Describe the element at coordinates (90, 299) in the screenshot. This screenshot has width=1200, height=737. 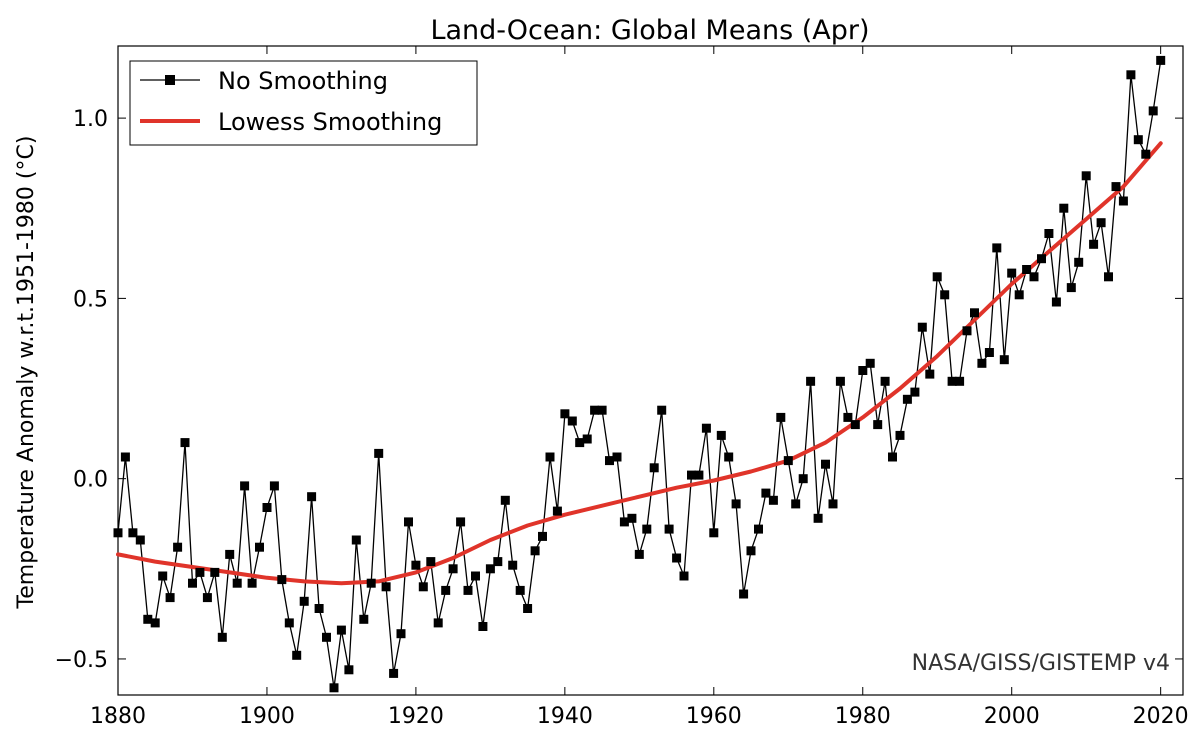
I see `y-tick-label: 0.5` at that location.